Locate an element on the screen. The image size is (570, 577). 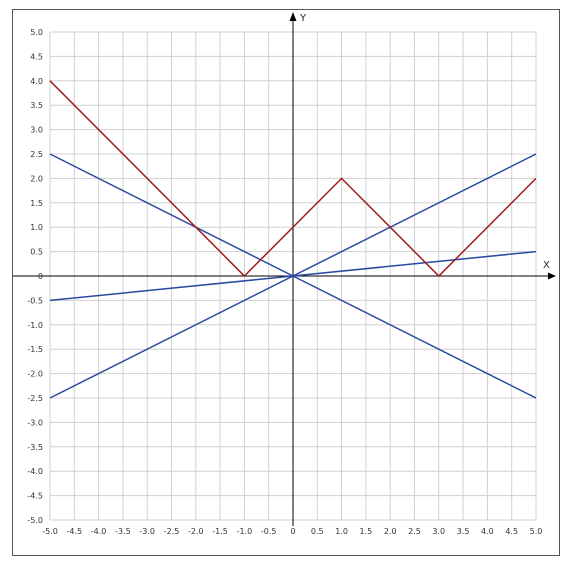
y-tick-label: 0 is located at coordinates (40, 276).